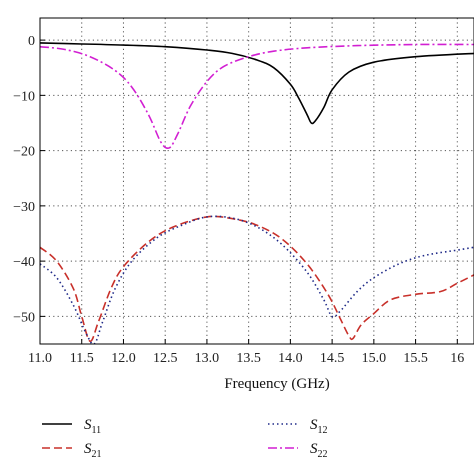  What do you see at coordinates (24, 317) in the screenshot?
I see `y-tick-label: −50` at bounding box center [24, 317].